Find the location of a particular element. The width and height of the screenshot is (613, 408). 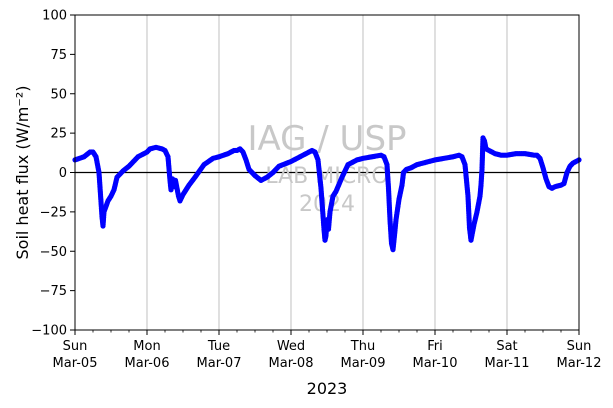

watermark: IAG / USP LAB MICRO 2024 is located at coordinates (326, 168).